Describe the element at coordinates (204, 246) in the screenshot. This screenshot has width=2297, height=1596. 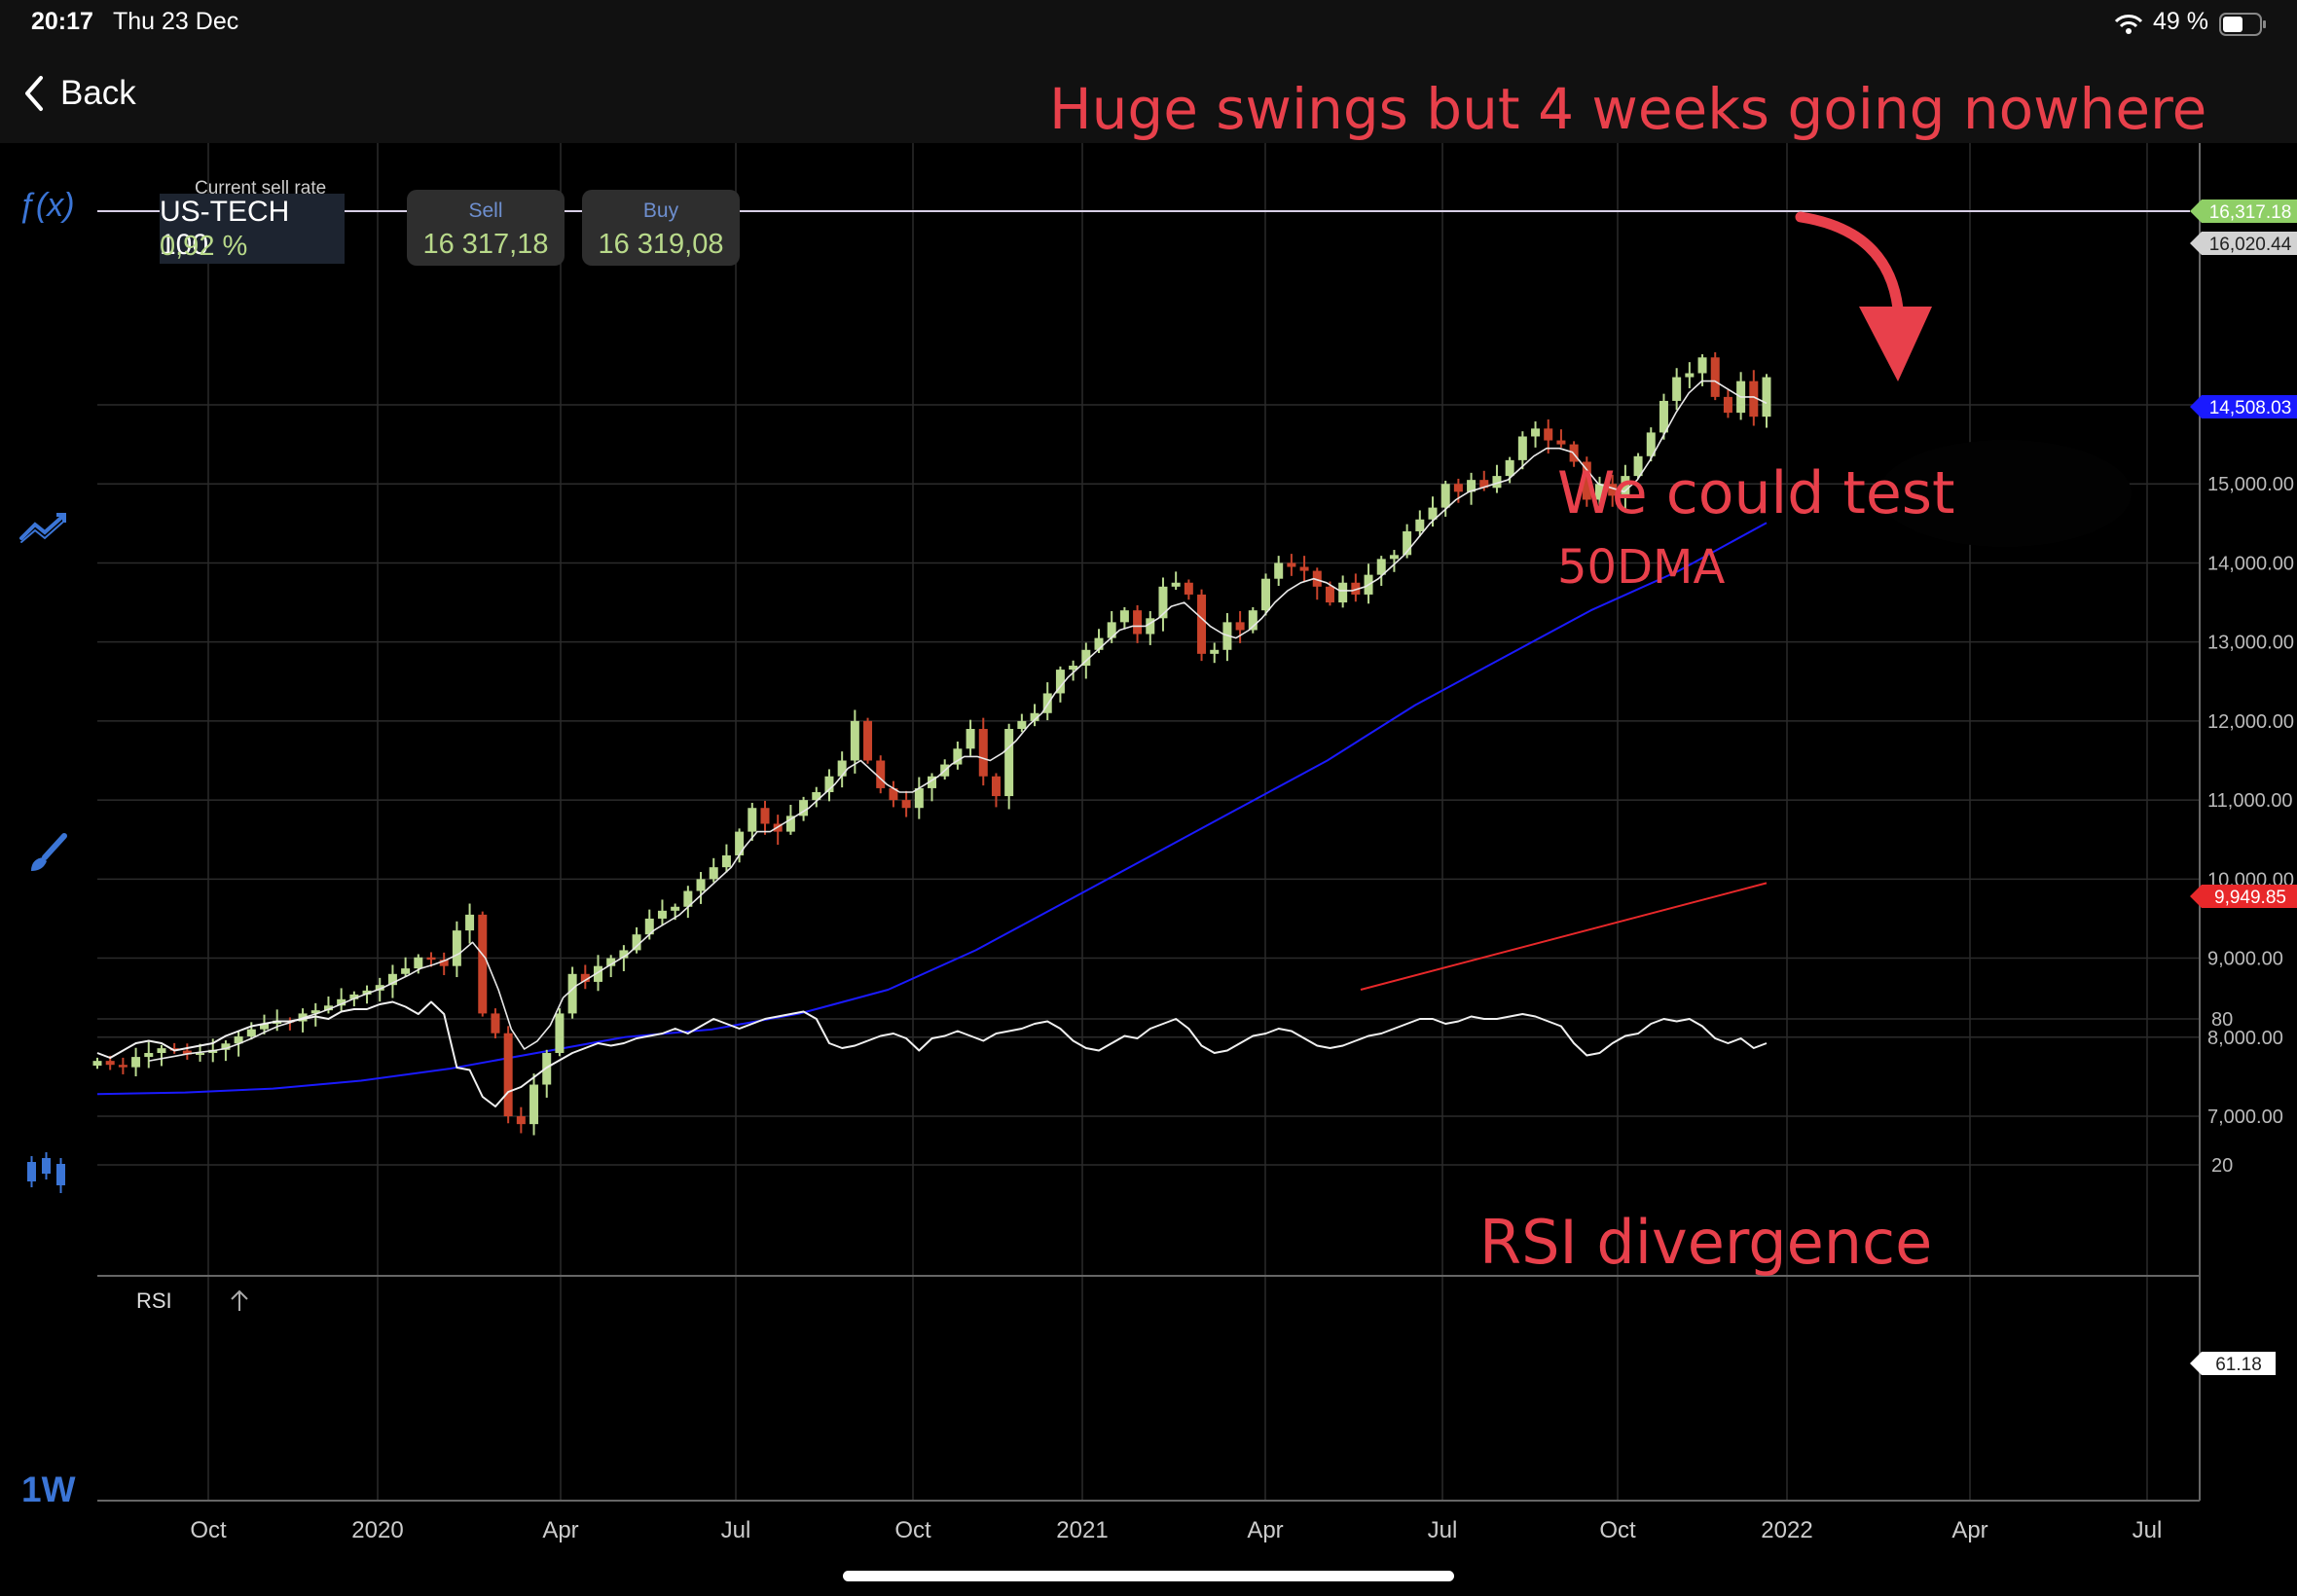
I see `instrument-change: 0,92 %` at that location.